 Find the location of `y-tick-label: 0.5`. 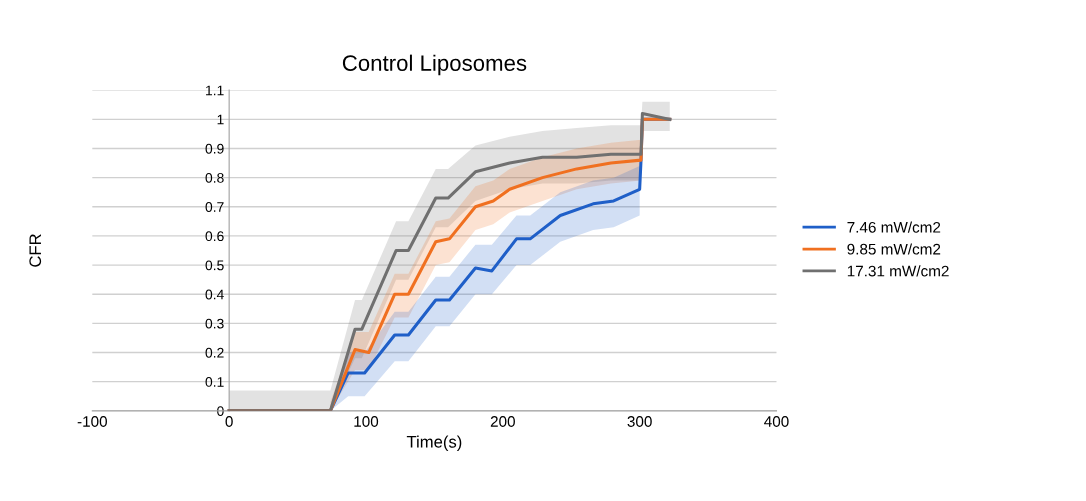

y-tick-label: 0.5 is located at coordinates (214, 265).